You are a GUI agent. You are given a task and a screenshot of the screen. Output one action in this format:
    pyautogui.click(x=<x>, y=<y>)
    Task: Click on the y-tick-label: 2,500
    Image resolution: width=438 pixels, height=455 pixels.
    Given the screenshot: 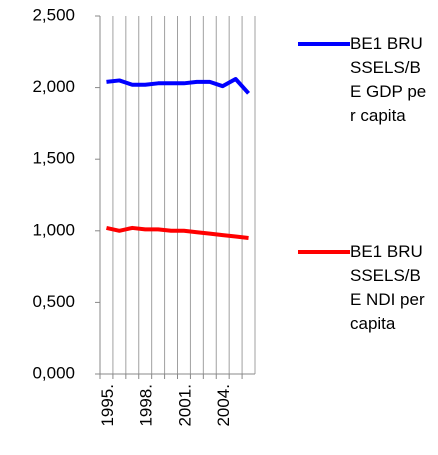 What is the action you would take?
    pyautogui.click(x=53, y=14)
    